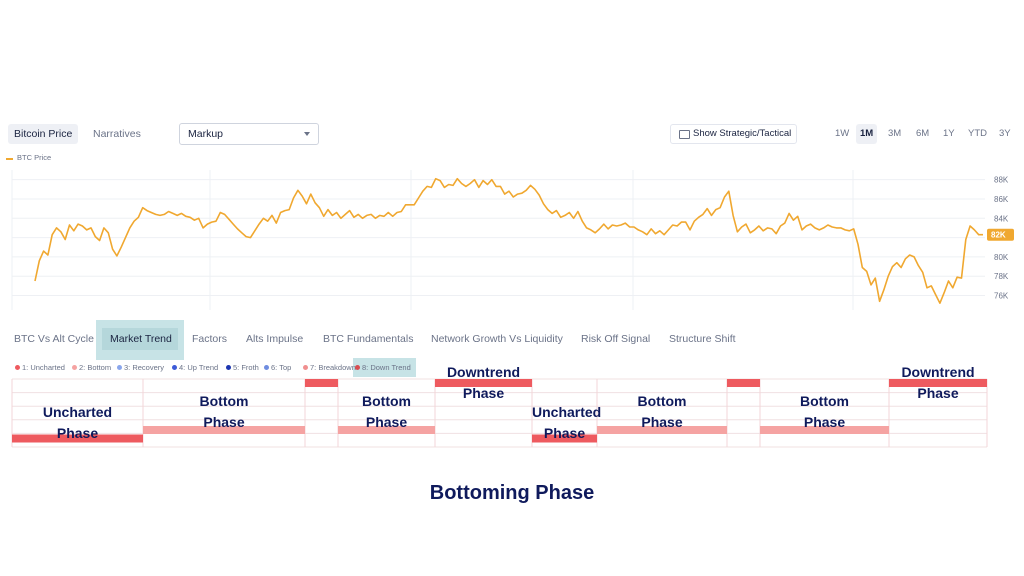 The image size is (1024, 576). I want to click on phase-legend-item: 7: Breakdown, so click(329, 368).